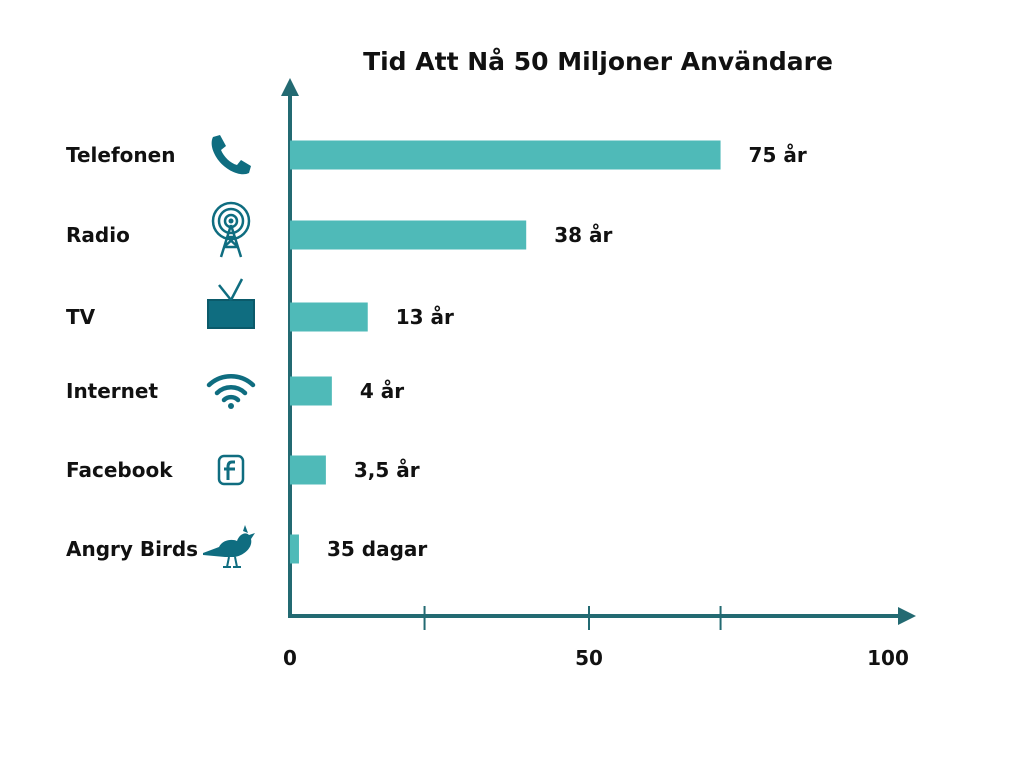 This screenshot has width=1024, height=768. I want to click on x-axis-arrow, so click(907, 616).